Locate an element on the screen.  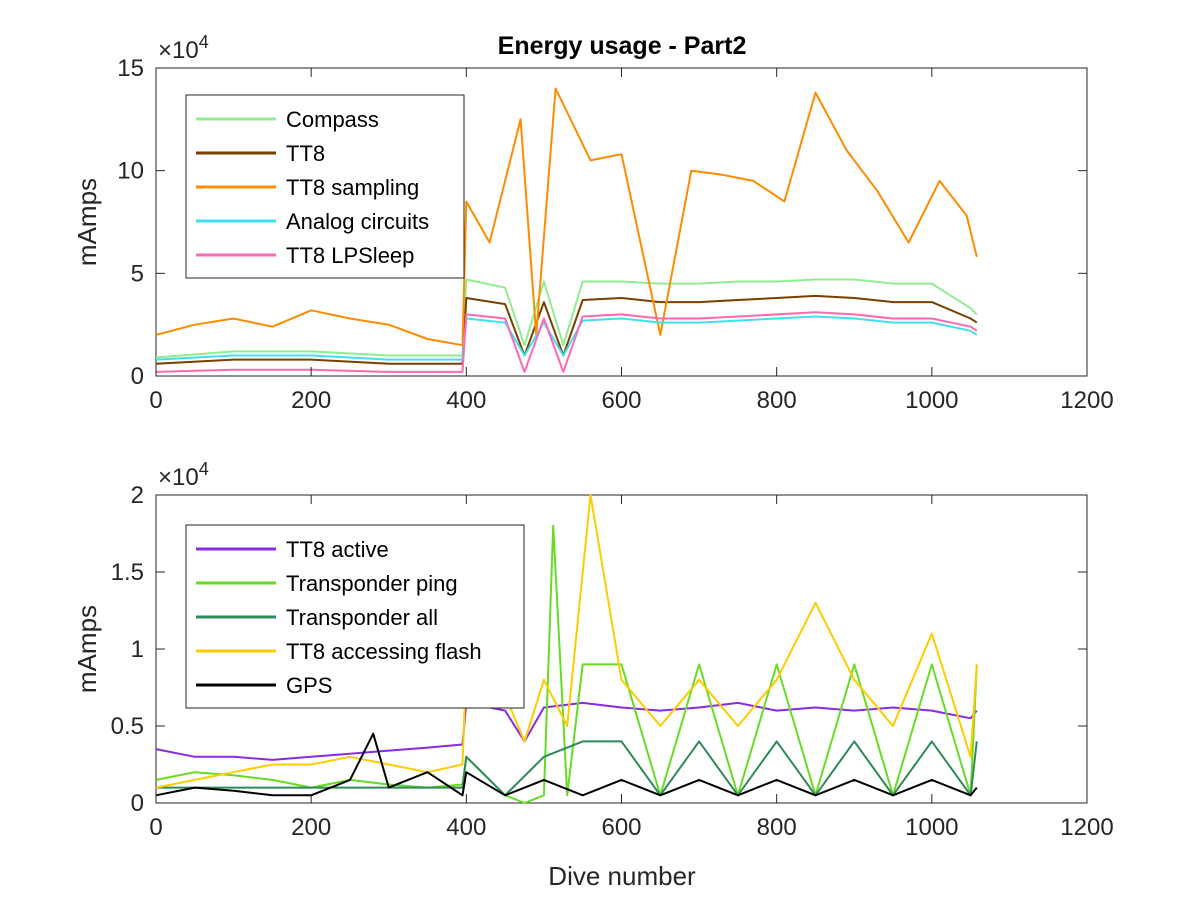
legend-entry: Analog circuits is located at coordinates (357, 221).